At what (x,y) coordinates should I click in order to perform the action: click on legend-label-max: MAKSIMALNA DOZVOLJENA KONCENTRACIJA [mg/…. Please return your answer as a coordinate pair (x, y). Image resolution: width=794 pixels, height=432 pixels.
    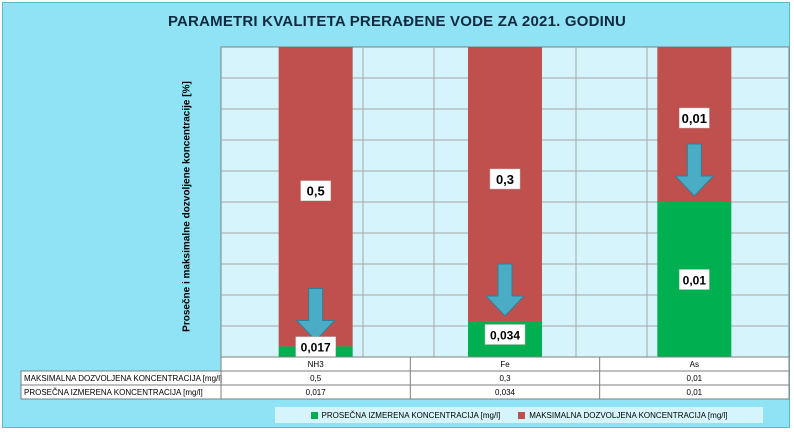
    Looking at the image, I should click on (628, 415).